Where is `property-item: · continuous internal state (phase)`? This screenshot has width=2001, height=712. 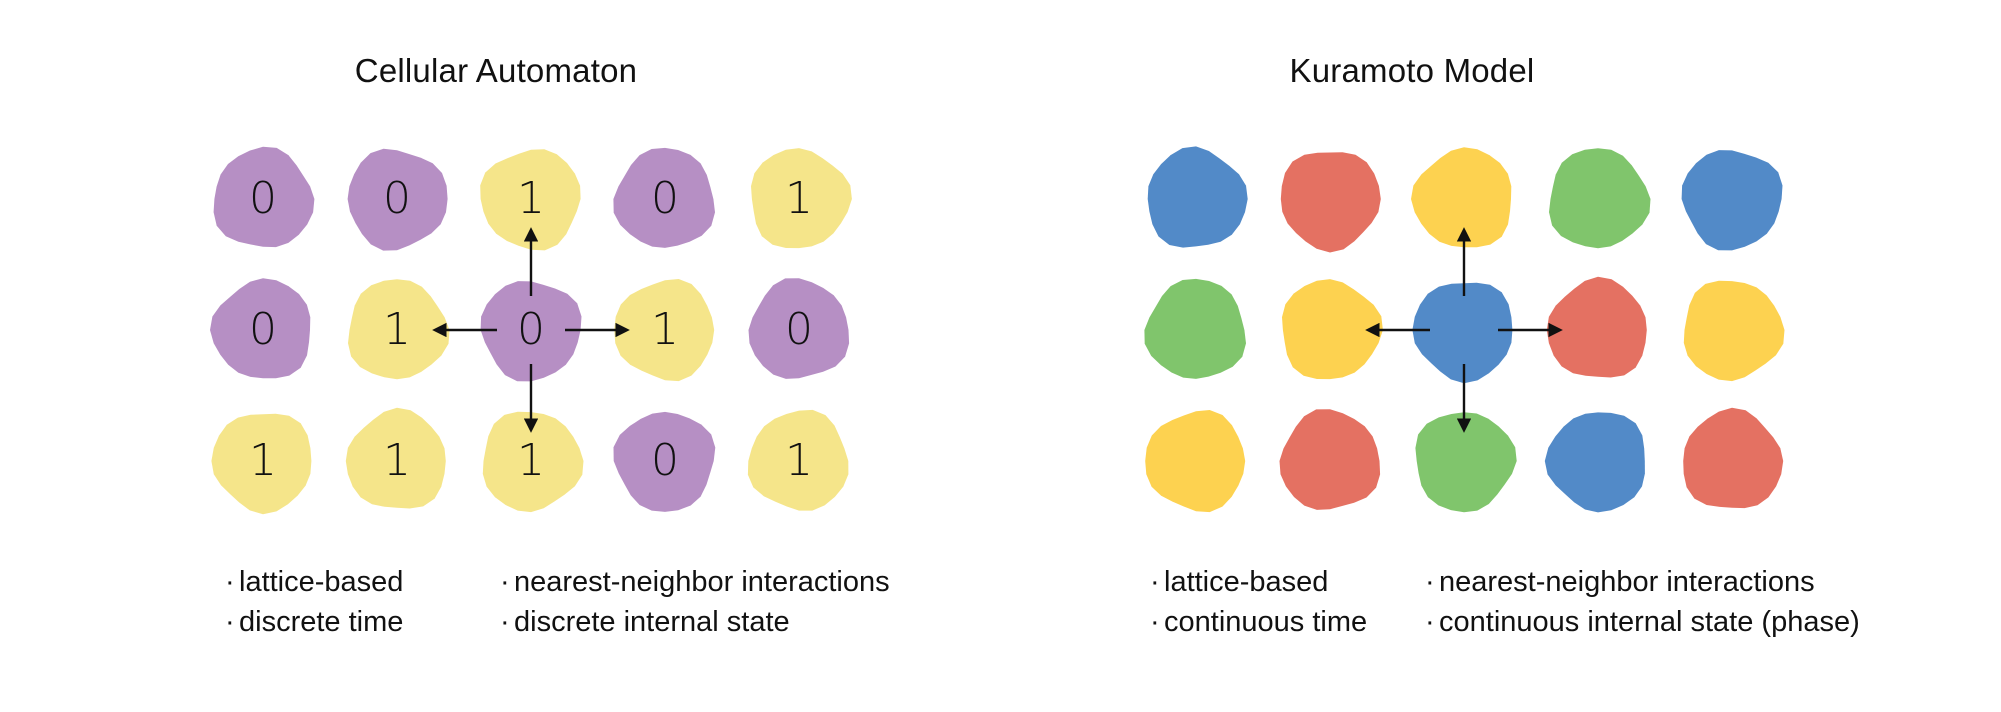
property-item: · continuous internal state (phase) is located at coordinates (1642, 622).